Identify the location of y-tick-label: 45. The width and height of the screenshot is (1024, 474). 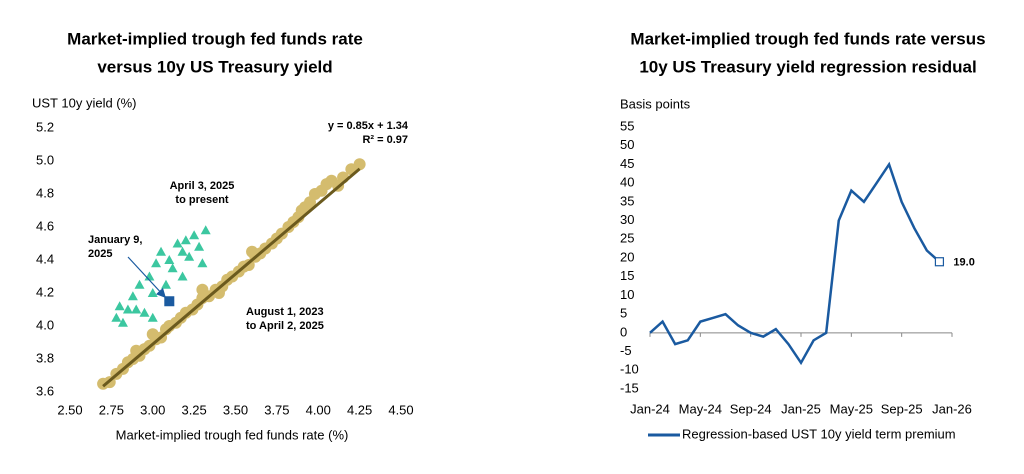
(627, 163).